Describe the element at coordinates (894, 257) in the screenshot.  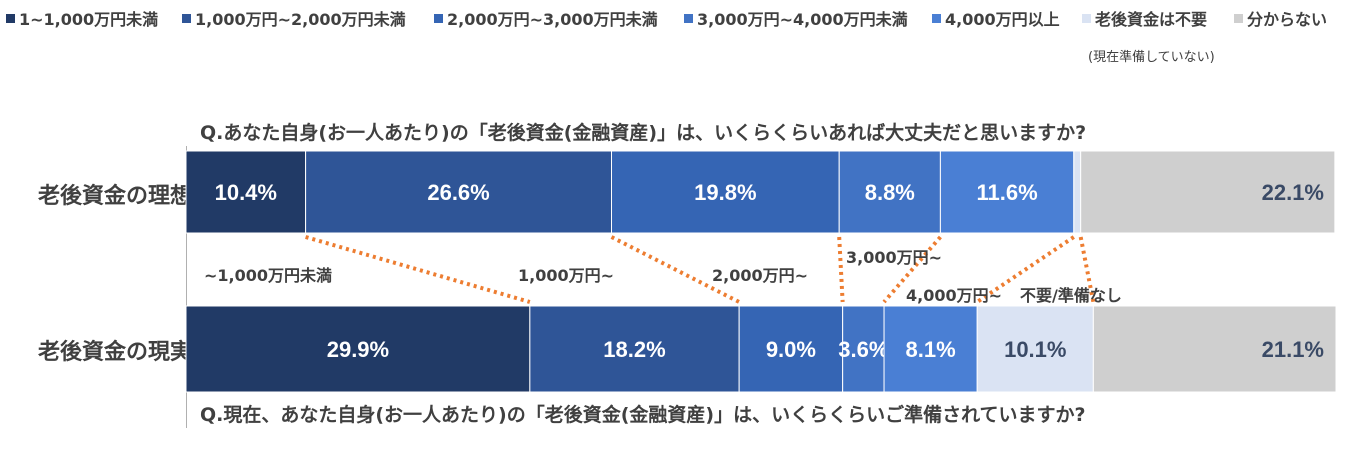
I see `annotation-30m: 3,000万円~` at that location.